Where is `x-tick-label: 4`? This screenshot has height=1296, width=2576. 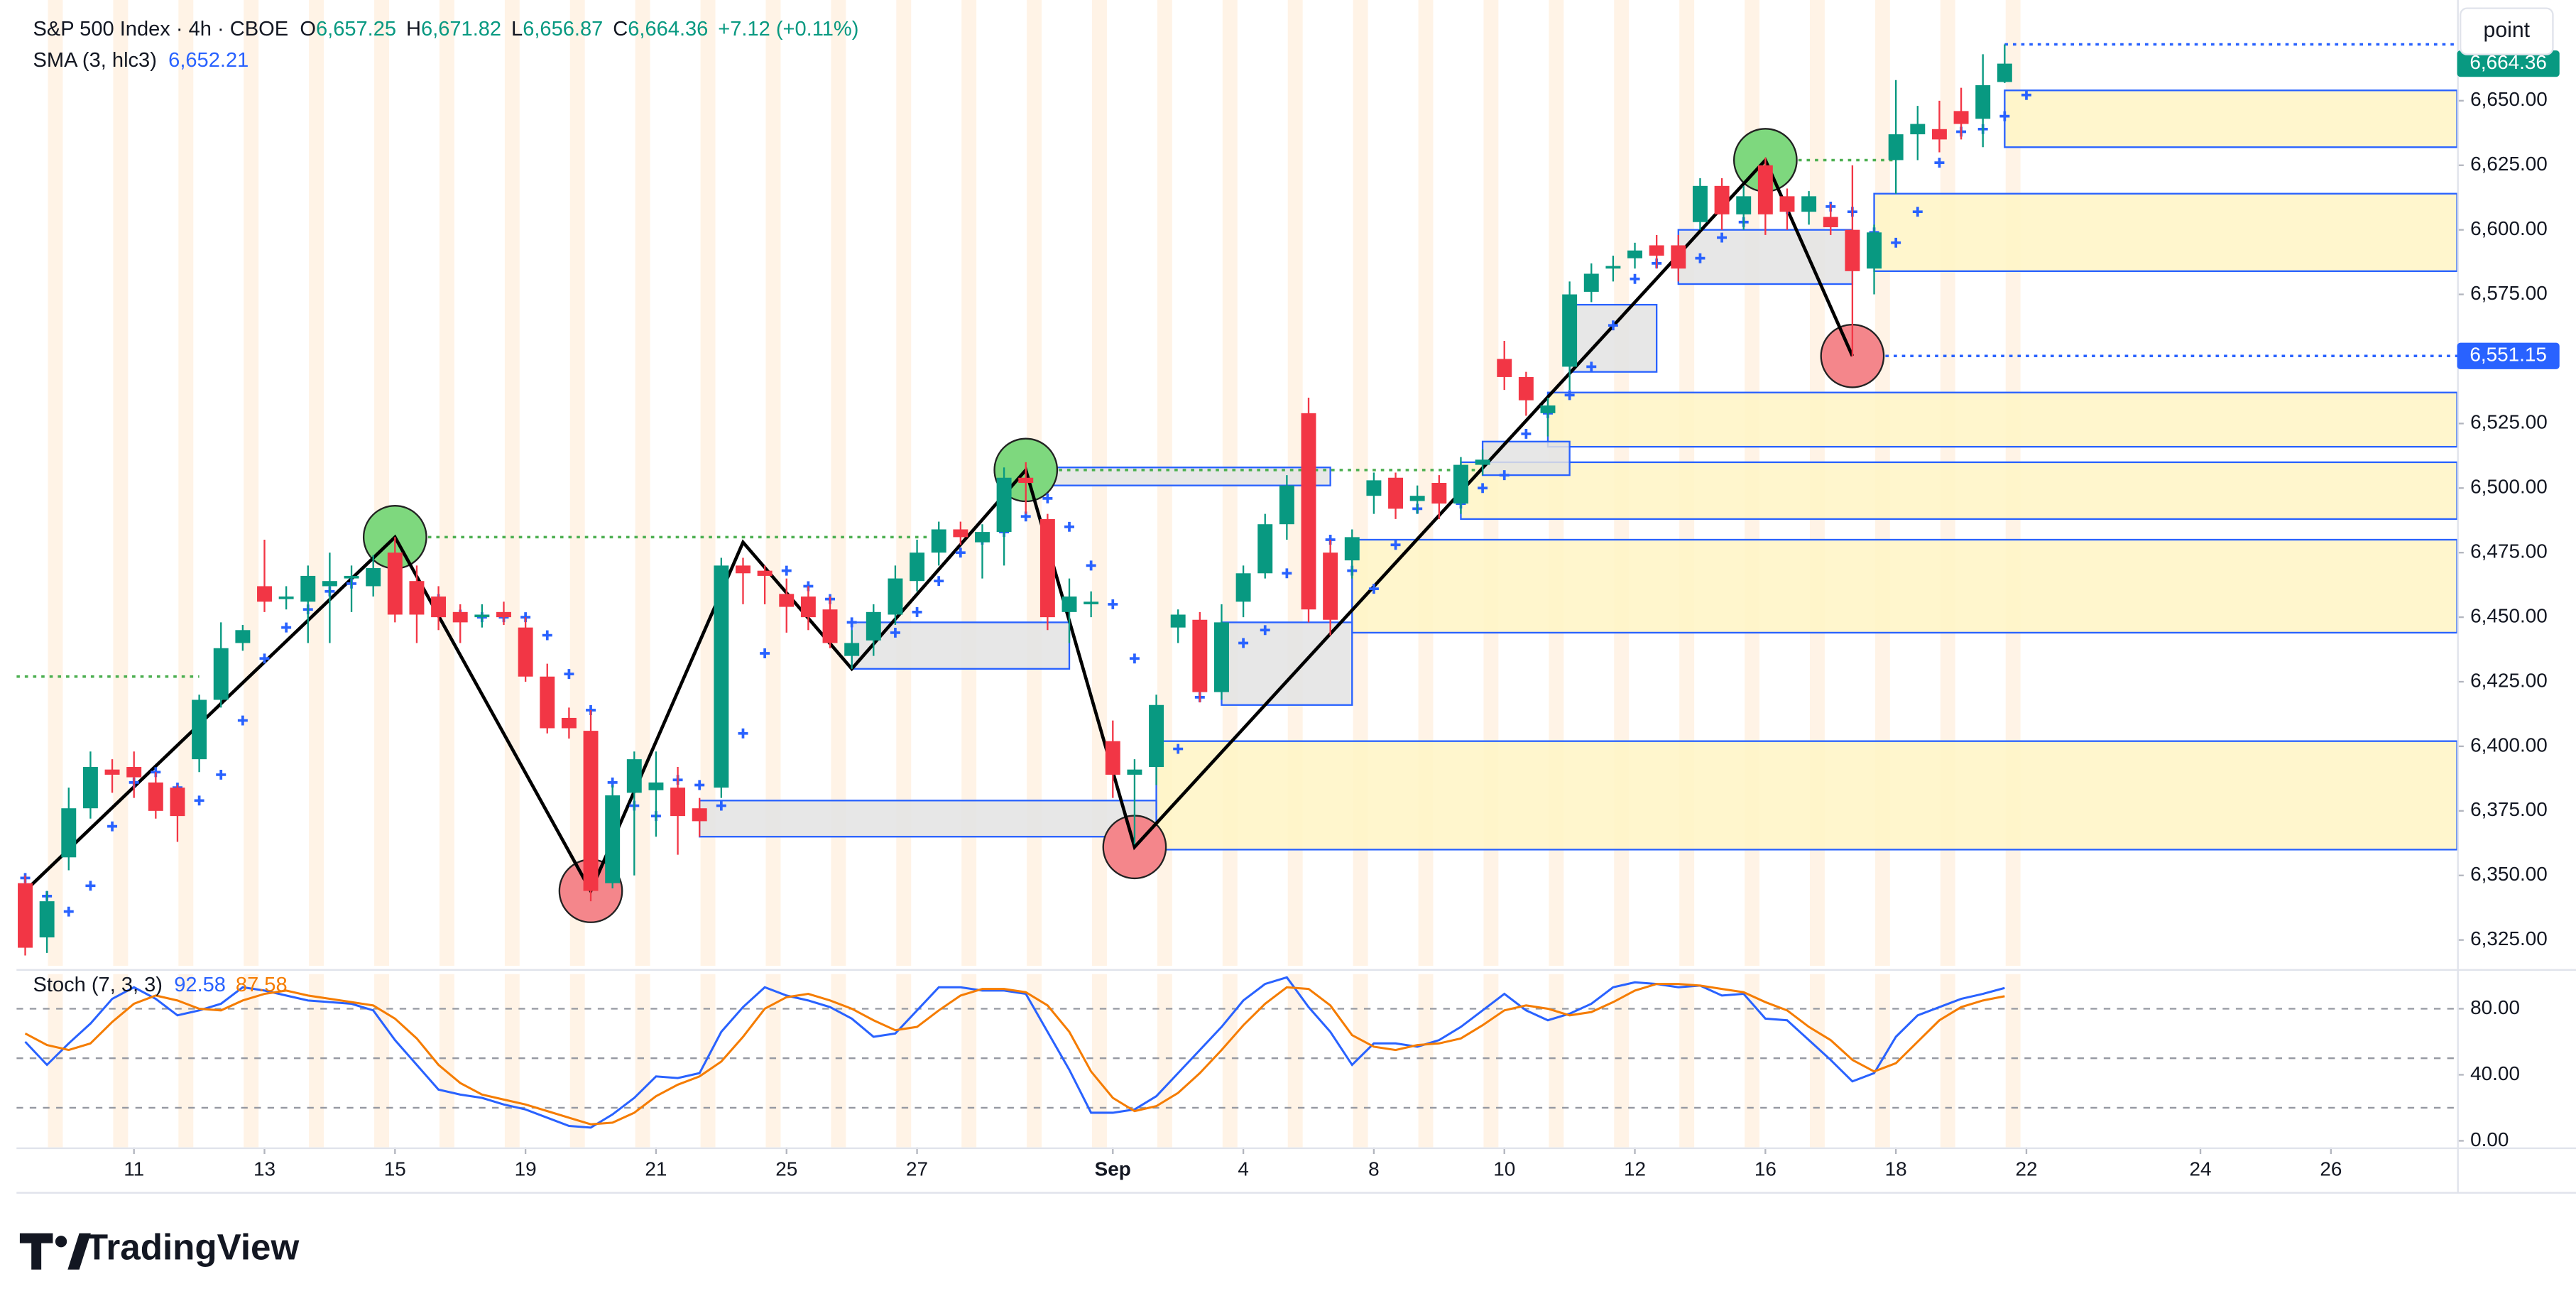 x-tick-label: 4 is located at coordinates (1243, 1169).